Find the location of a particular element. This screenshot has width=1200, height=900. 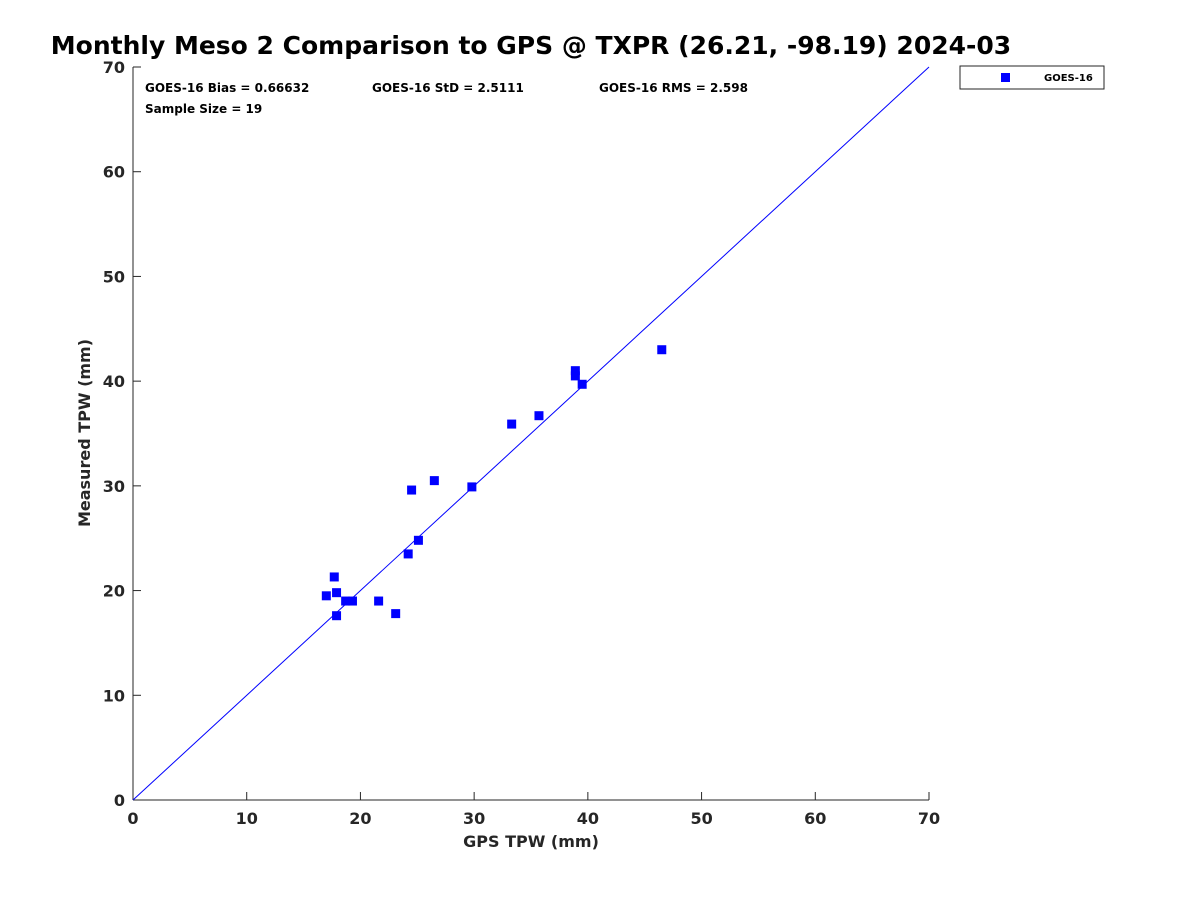

y-tick-label: 40 is located at coordinates (114, 381).